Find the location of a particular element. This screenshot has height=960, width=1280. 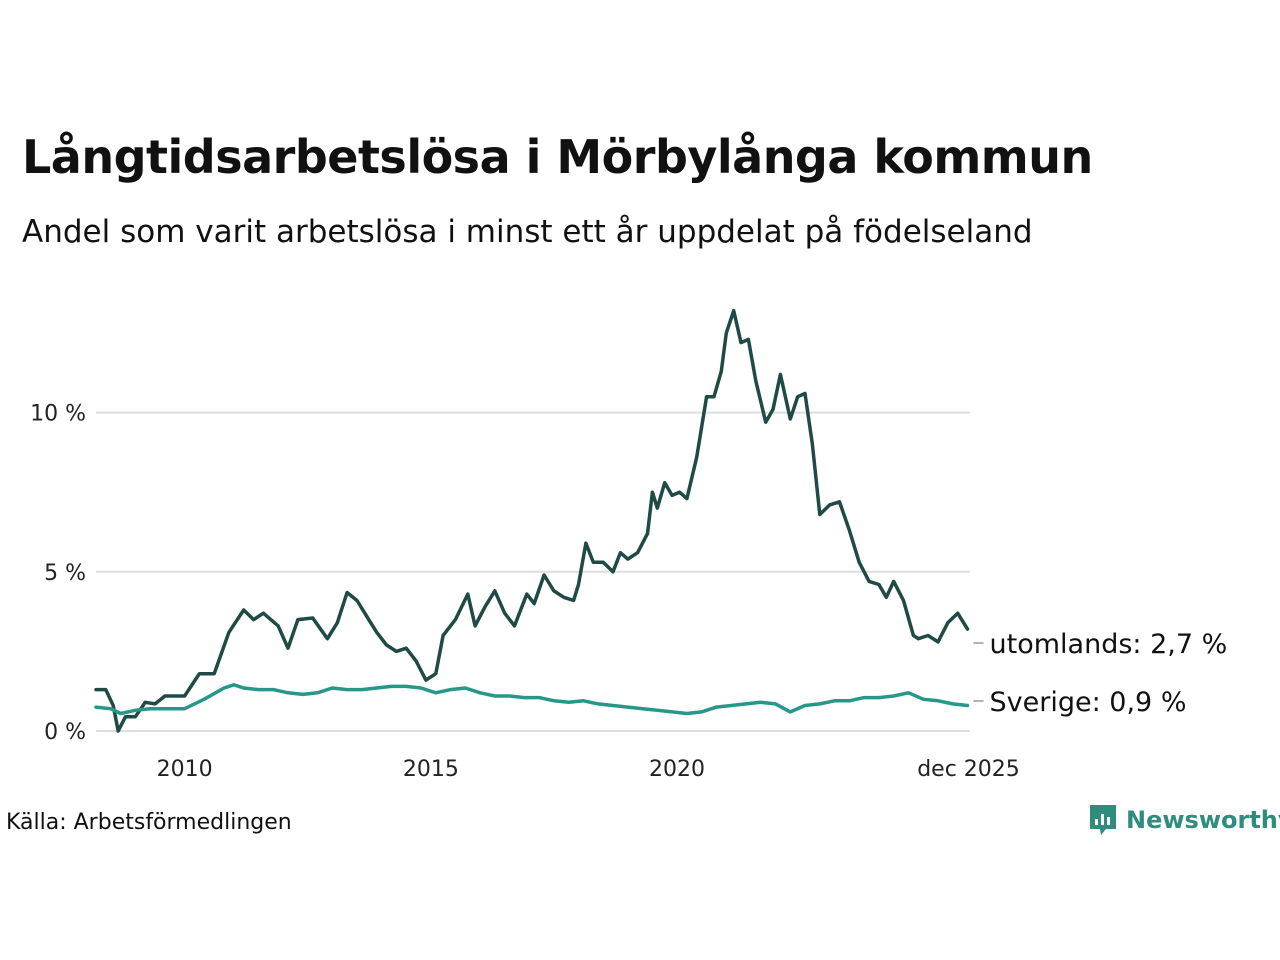

brand-name: Newsworthy is located at coordinates (1203, 820).